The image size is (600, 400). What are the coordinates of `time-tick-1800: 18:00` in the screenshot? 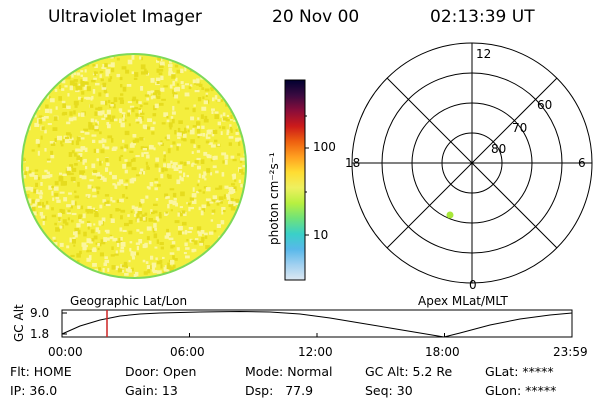 It's located at (442, 352).